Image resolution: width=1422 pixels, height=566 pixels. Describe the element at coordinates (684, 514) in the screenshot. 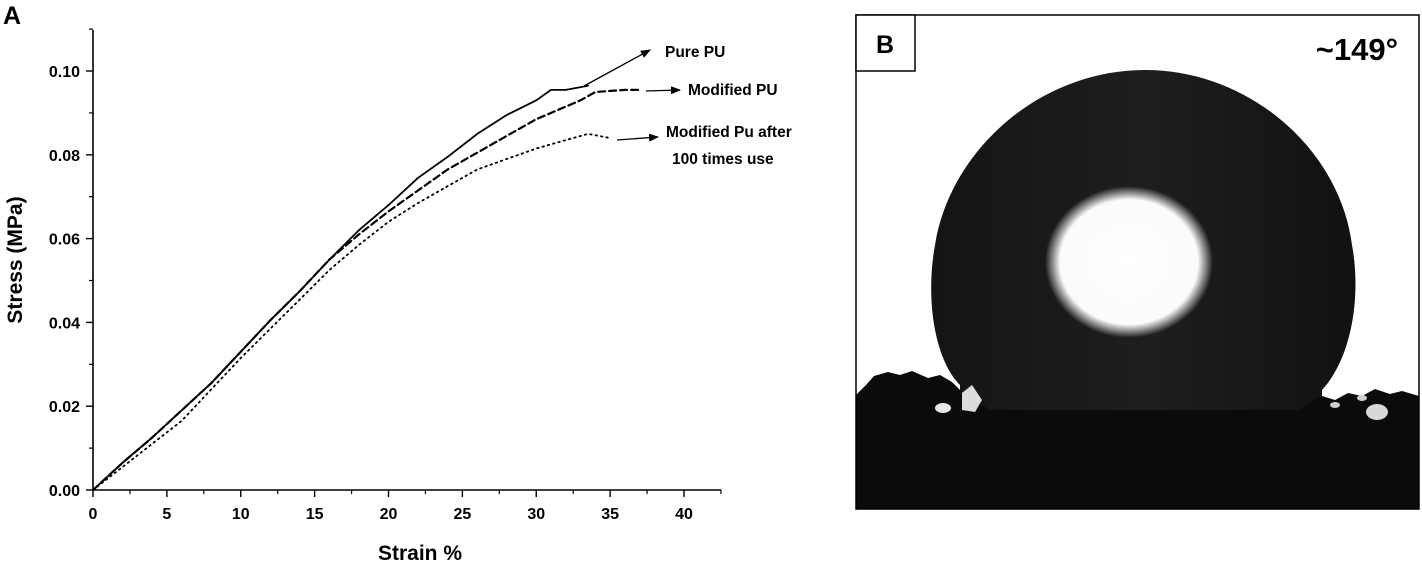

I see `x-tick-label: 40` at that location.